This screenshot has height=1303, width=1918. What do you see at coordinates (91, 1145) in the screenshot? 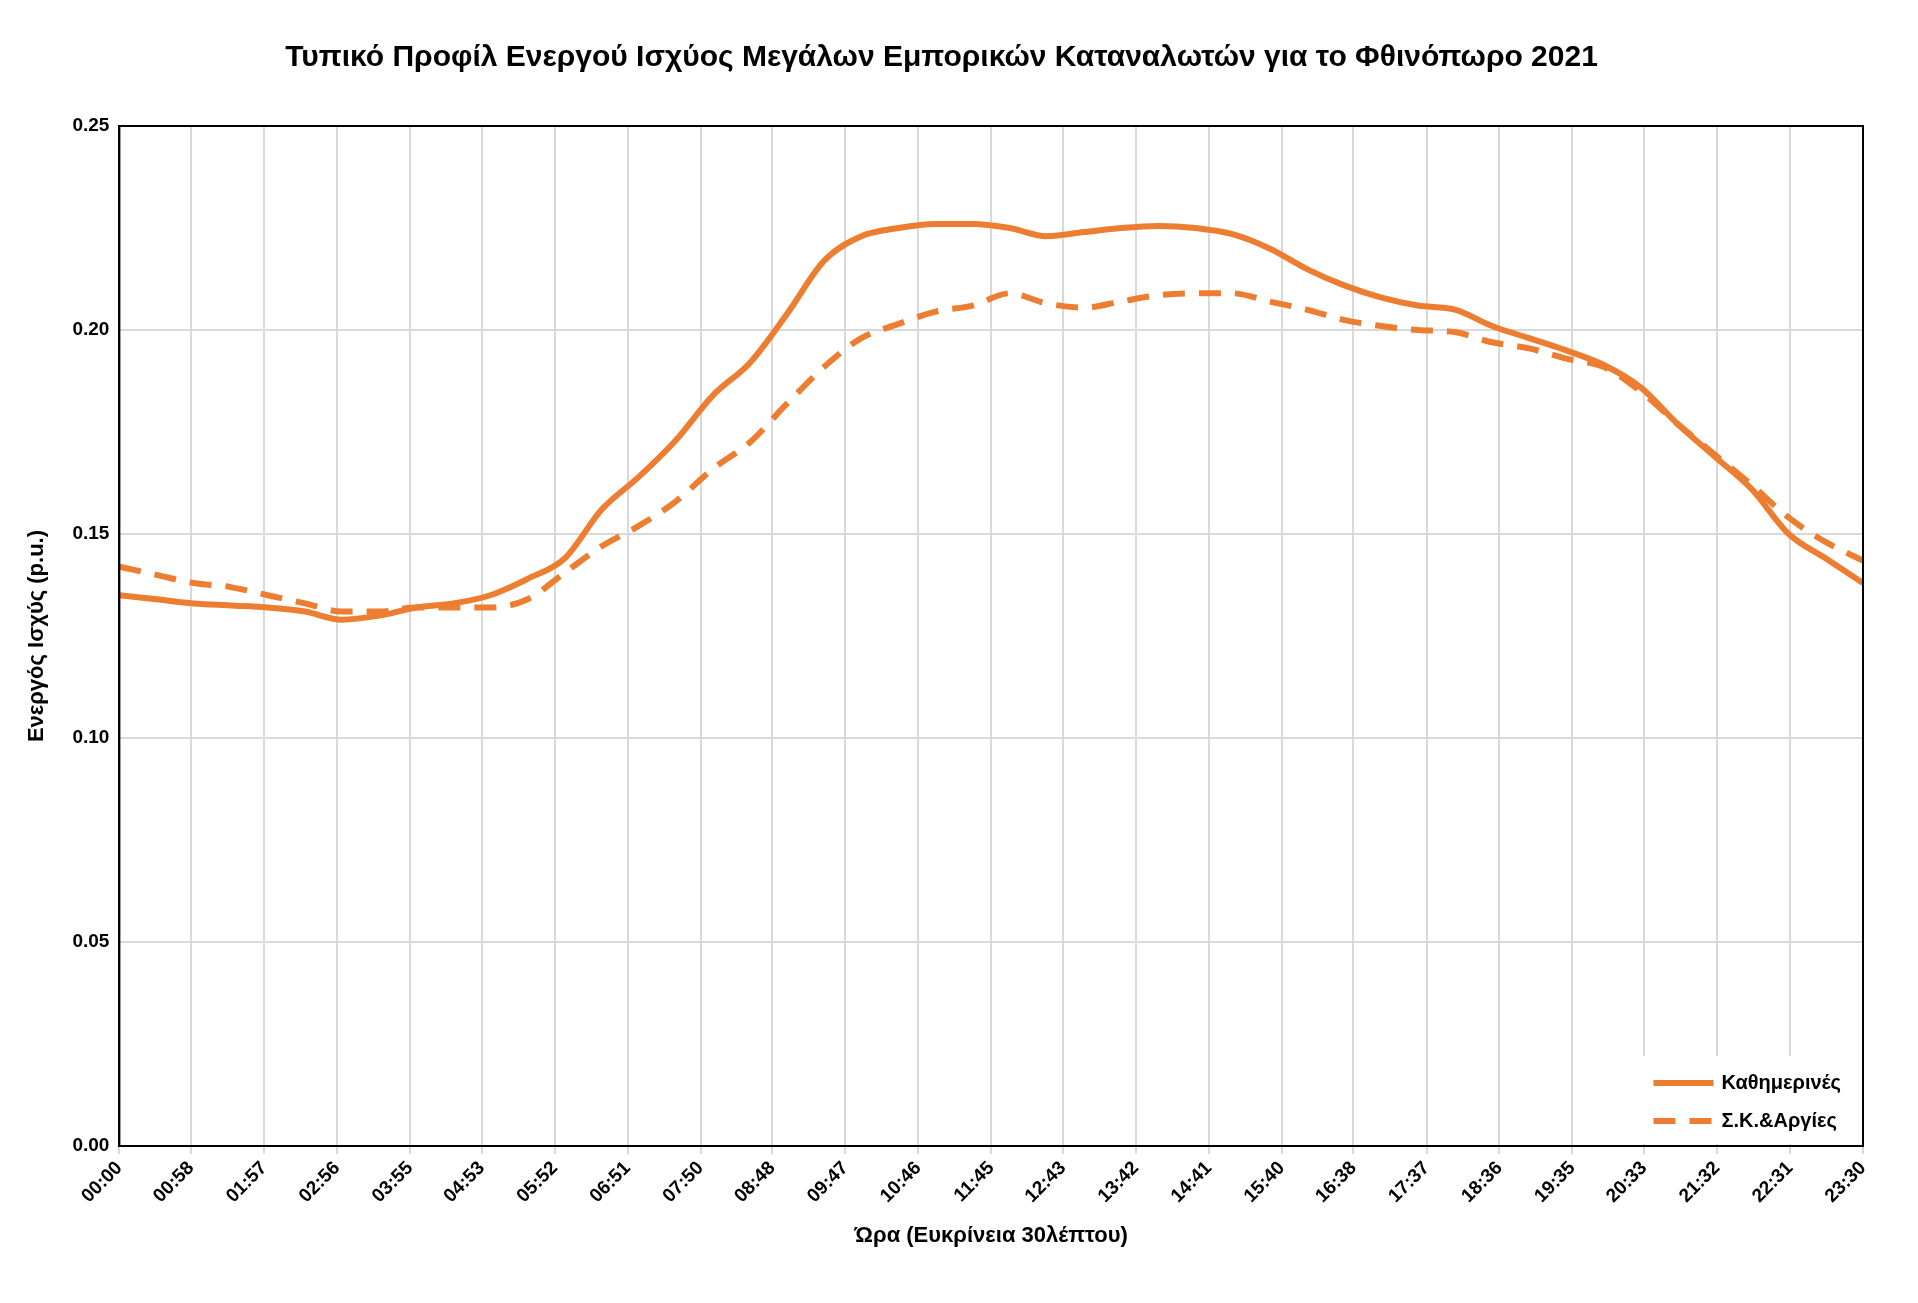
I see `y-tick-label: 0.00` at bounding box center [91, 1145].